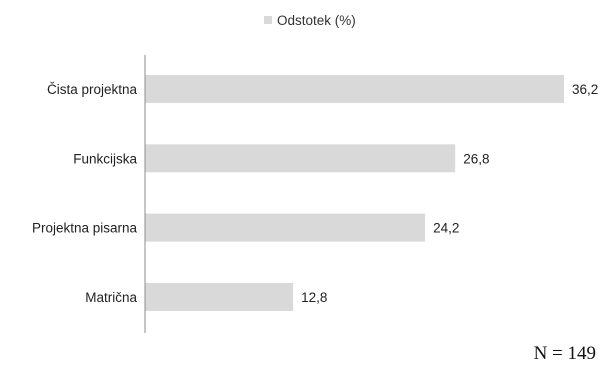  What do you see at coordinates (476, 158) in the screenshot?
I see `value-label: 26,8` at bounding box center [476, 158].